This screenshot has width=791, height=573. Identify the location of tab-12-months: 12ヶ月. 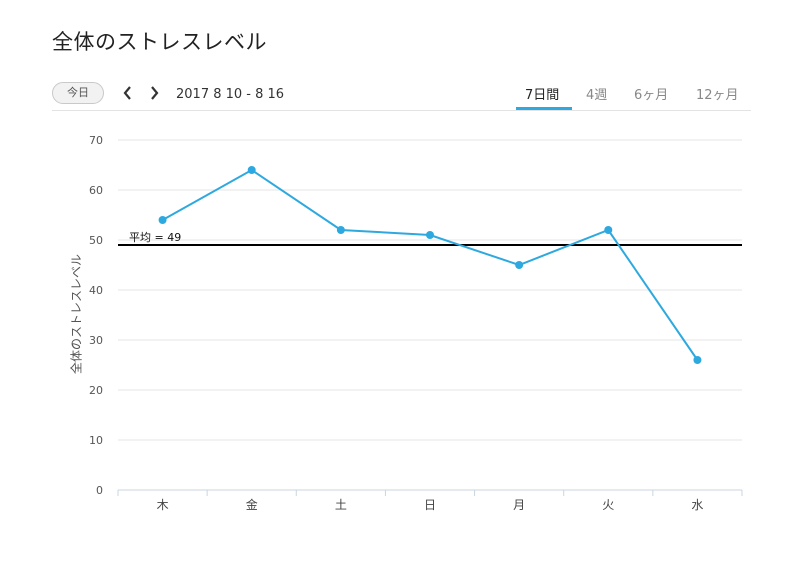
(717, 95).